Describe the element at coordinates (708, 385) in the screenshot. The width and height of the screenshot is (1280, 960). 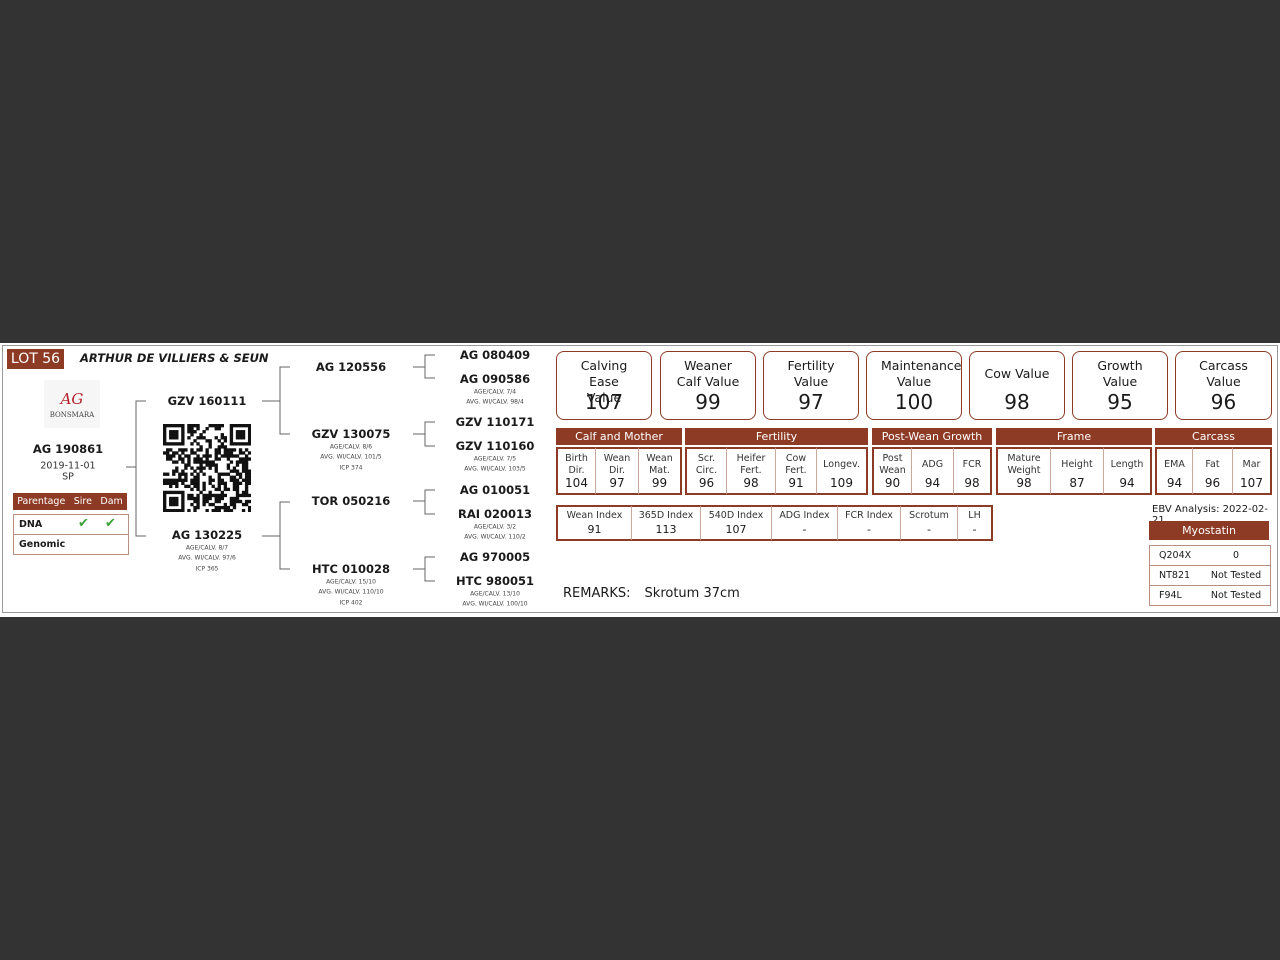
I see `value-box: Weaner Calf Value 99` at that location.